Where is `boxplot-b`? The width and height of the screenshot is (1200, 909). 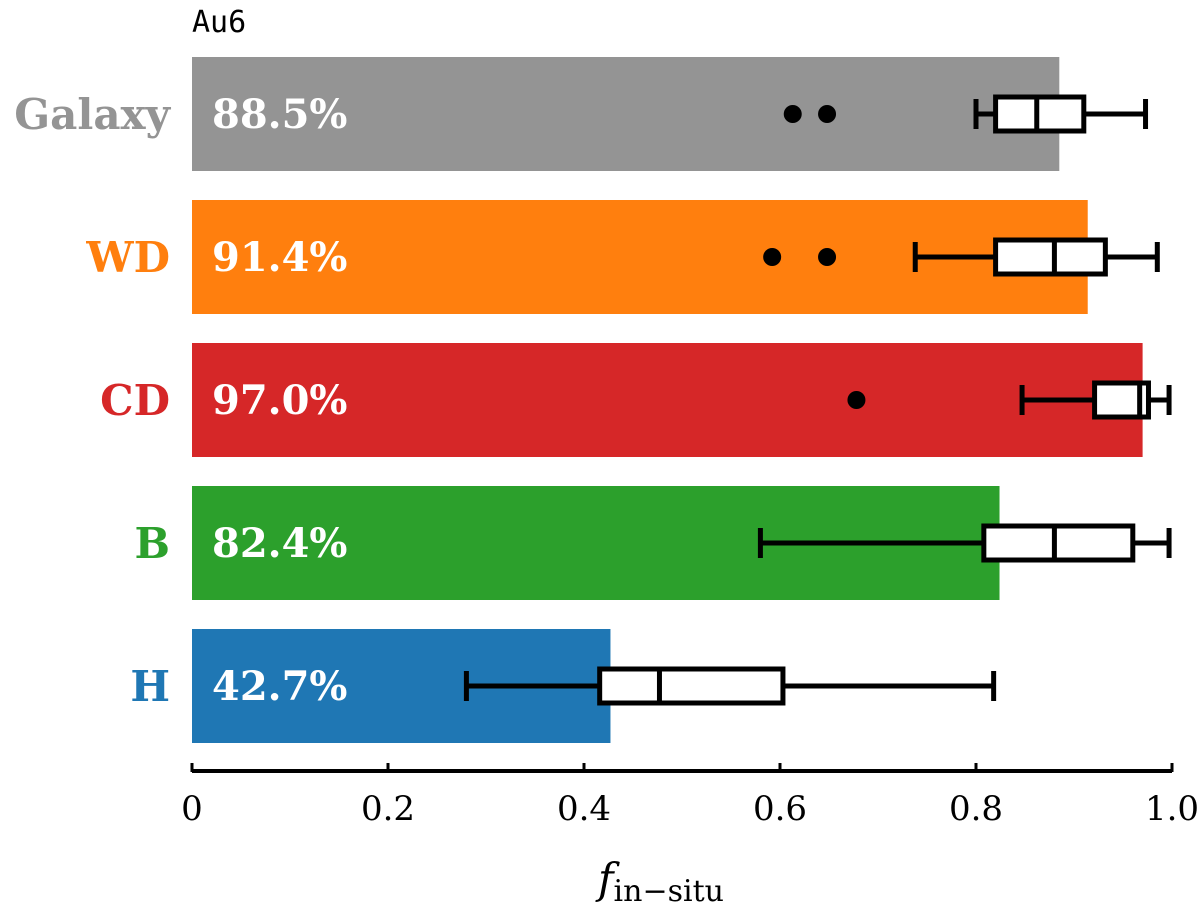
boxplot-b is located at coordinates (964, 543).